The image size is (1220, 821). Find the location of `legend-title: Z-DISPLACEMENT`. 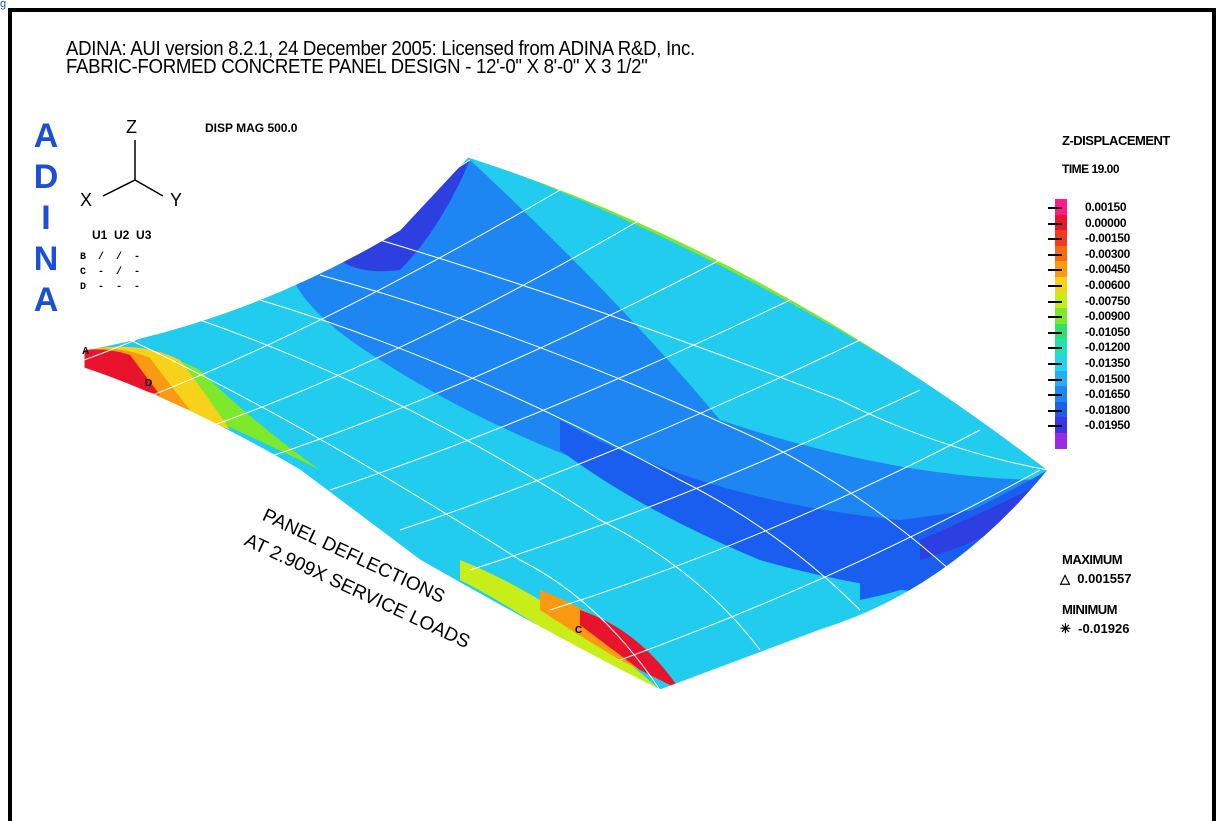

legend-title: Z-DISPLACEMENT is located at coordinates (1116, 140).